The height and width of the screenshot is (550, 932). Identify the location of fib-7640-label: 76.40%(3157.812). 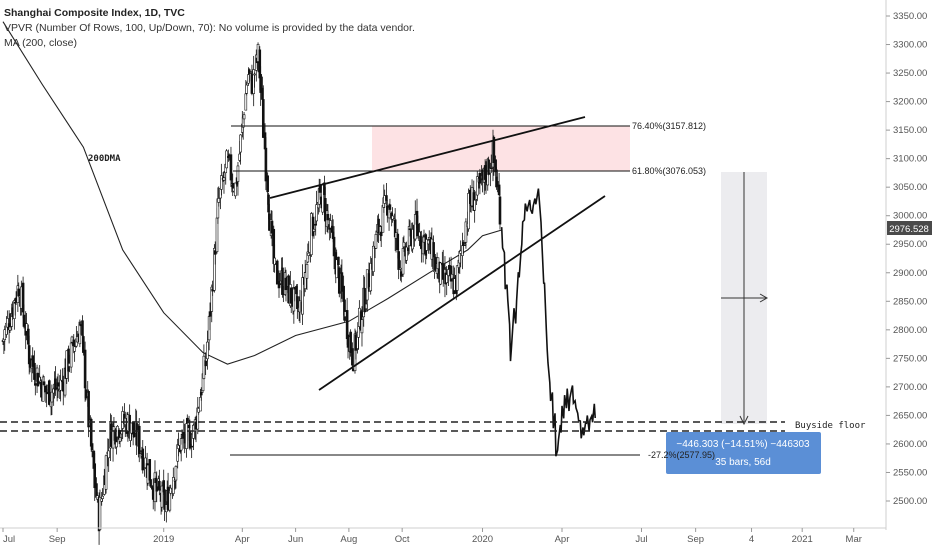
(669, 126).